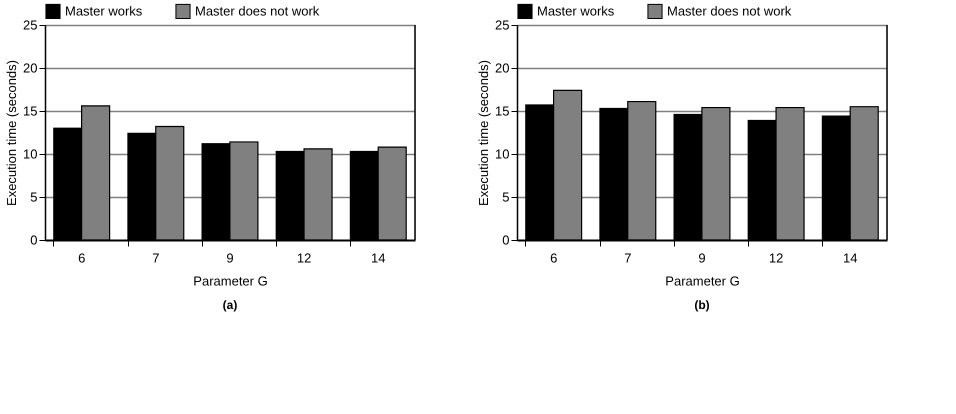 The height and width of the screenshot is (414, 956). What do you see at coordinates (702, 305) in the screenshot?
I see `text: (b)` at bounding box center [702, 305].